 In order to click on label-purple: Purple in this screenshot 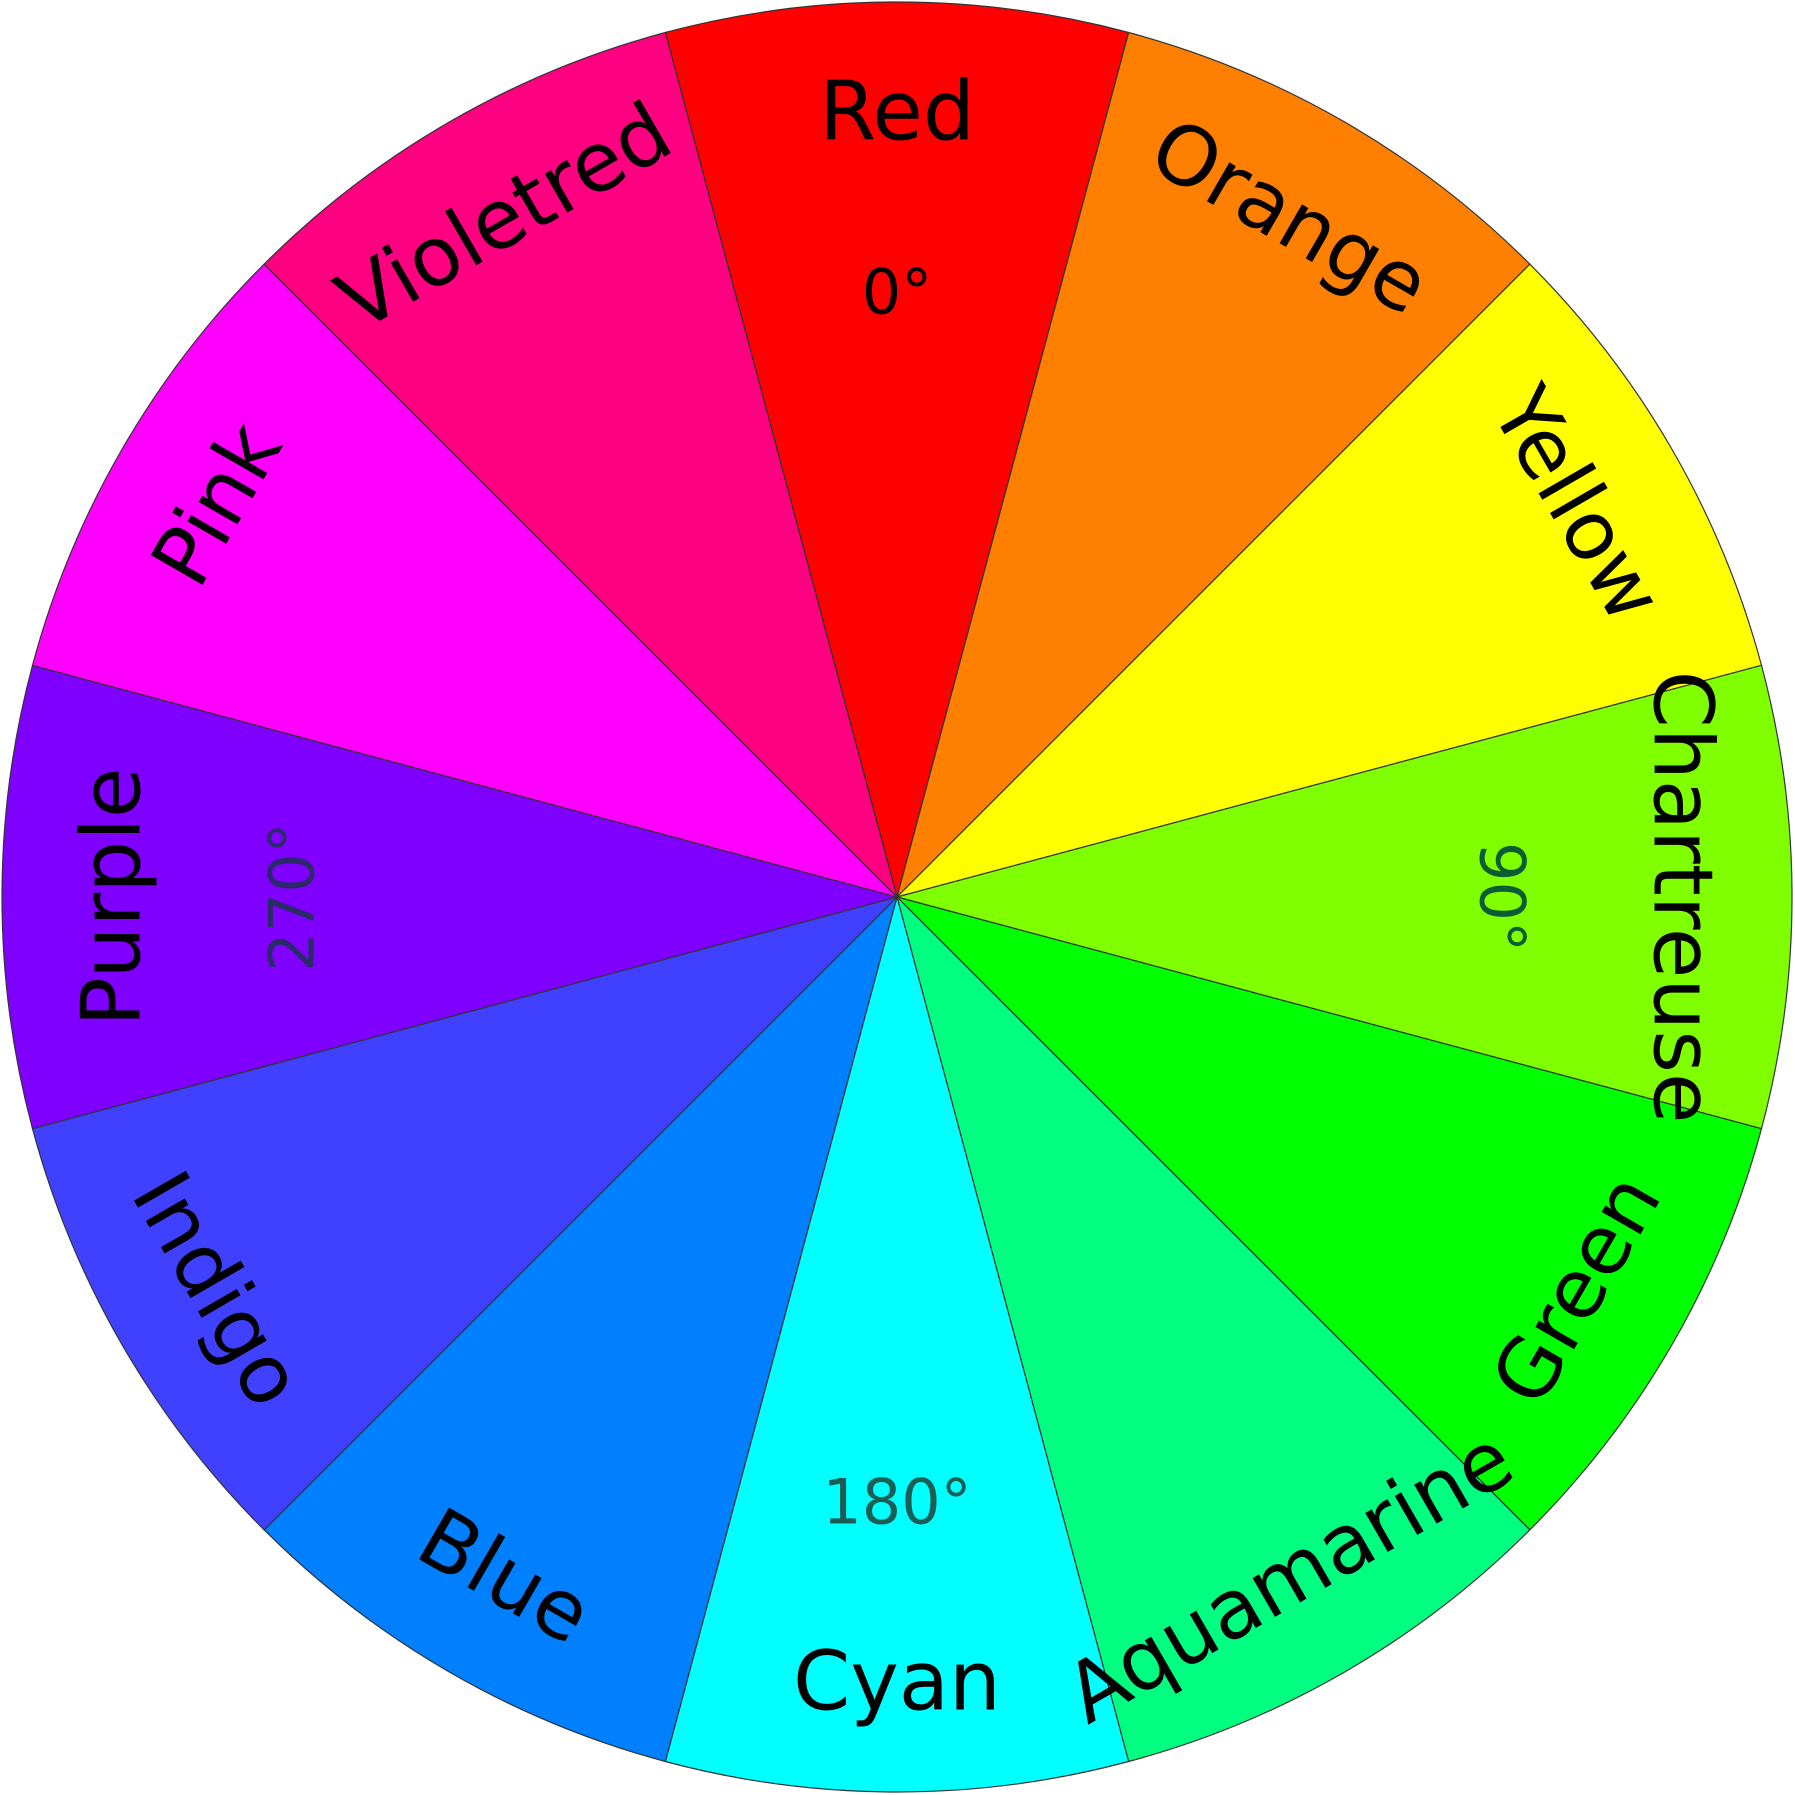, I will do `click(112, 897)`.